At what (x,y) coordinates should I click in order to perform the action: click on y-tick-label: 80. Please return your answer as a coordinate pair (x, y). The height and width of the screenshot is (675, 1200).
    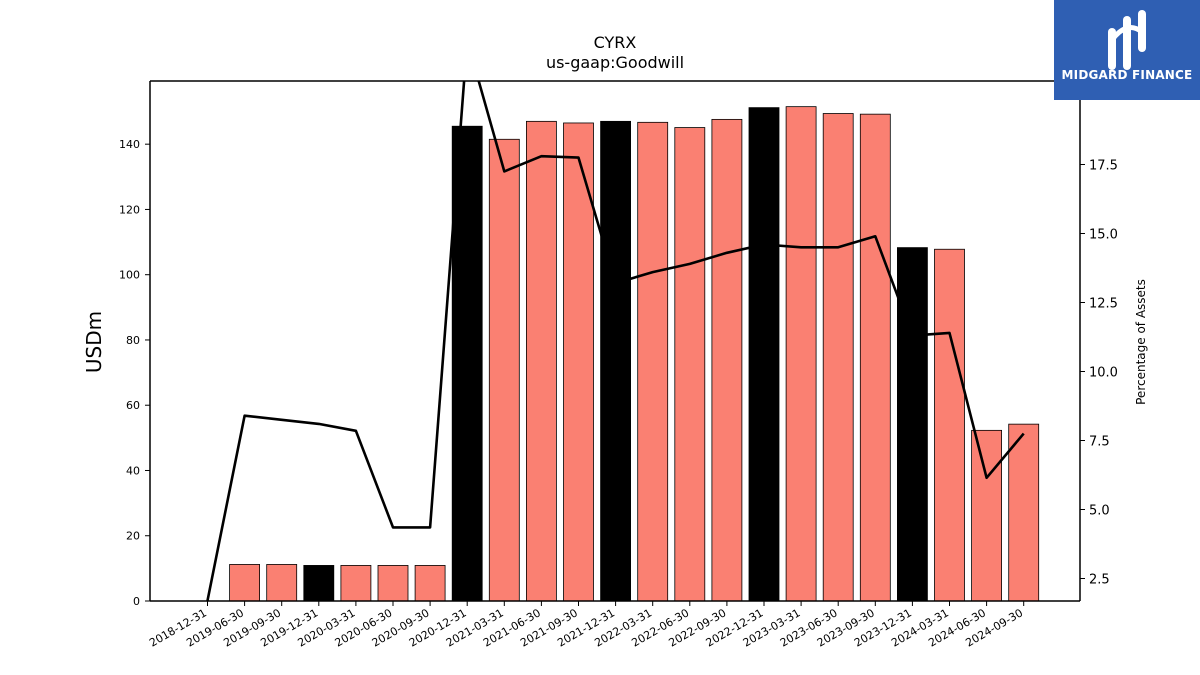
    Looking at the image, I should click on (133, 340).